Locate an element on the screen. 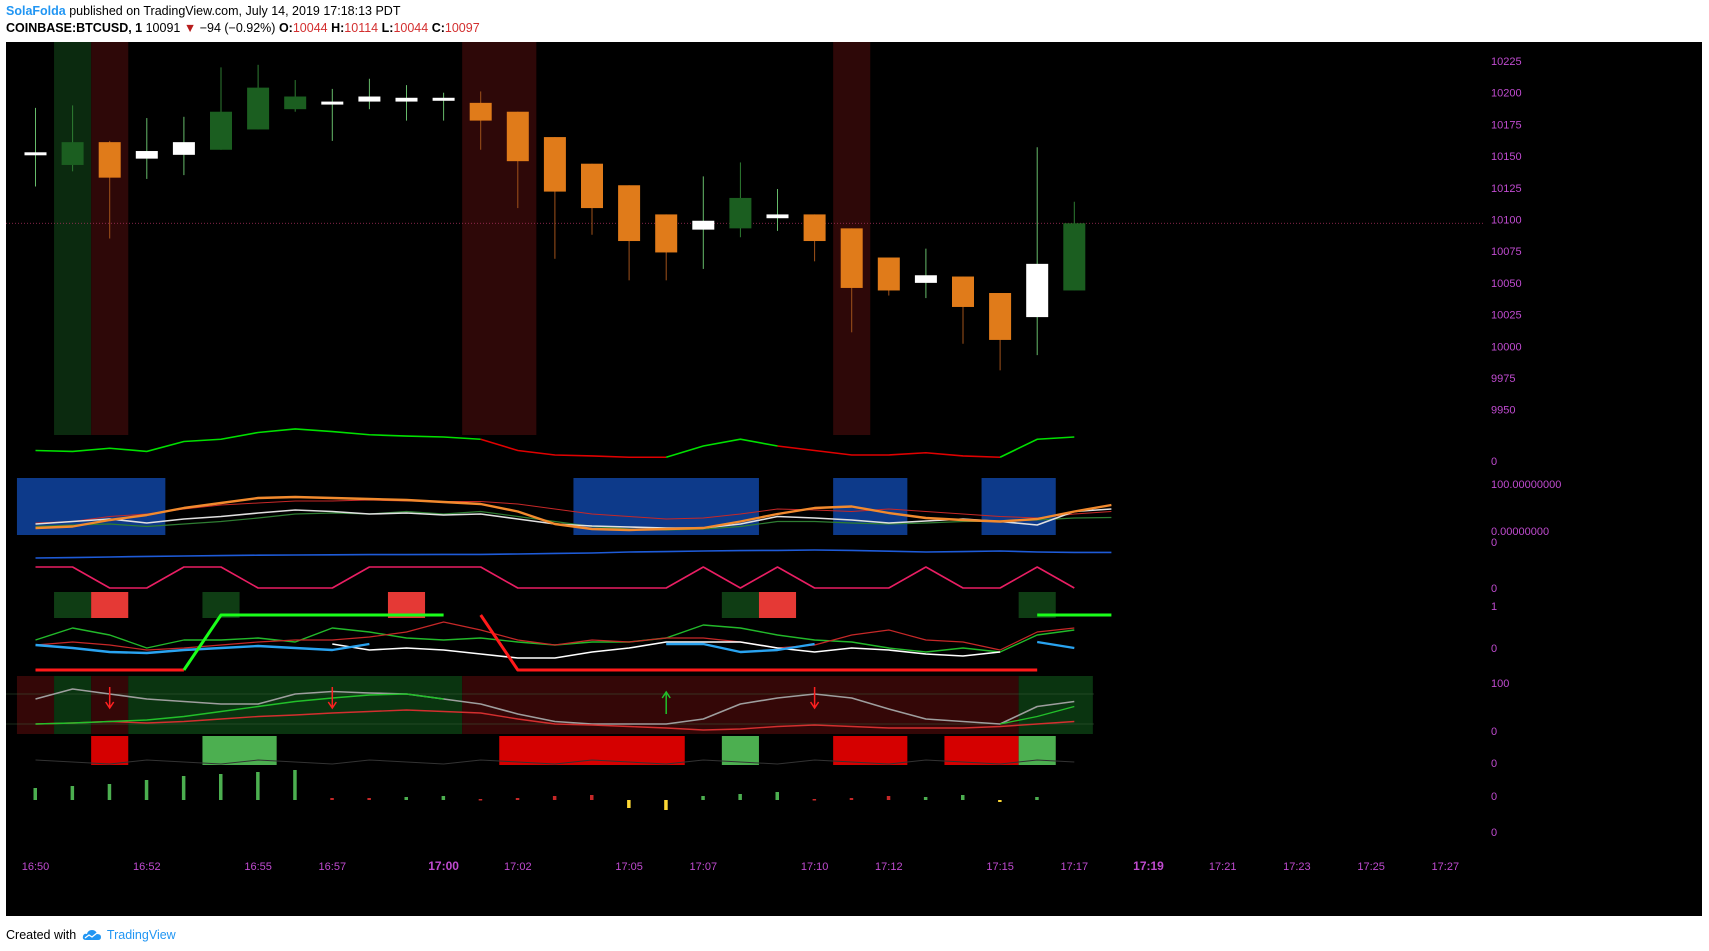 This screenshot has height=951, width=1709. y-tick-label: 9975 is located at coordinates (1503, 379).